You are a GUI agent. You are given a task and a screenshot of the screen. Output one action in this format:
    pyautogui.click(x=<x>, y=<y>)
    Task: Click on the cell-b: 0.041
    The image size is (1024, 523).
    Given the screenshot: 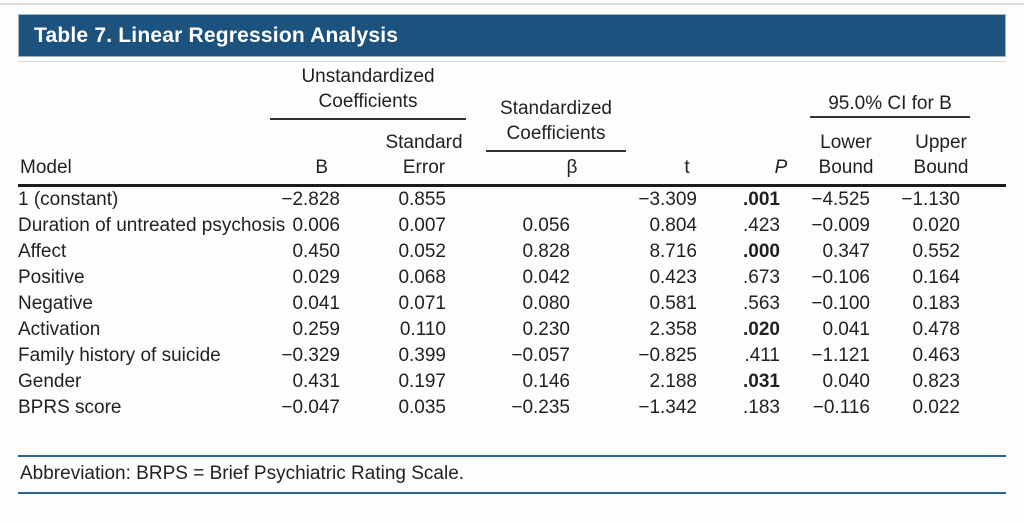 What is the action you would take?
    pyautogui.click(x=316, y=303)
    